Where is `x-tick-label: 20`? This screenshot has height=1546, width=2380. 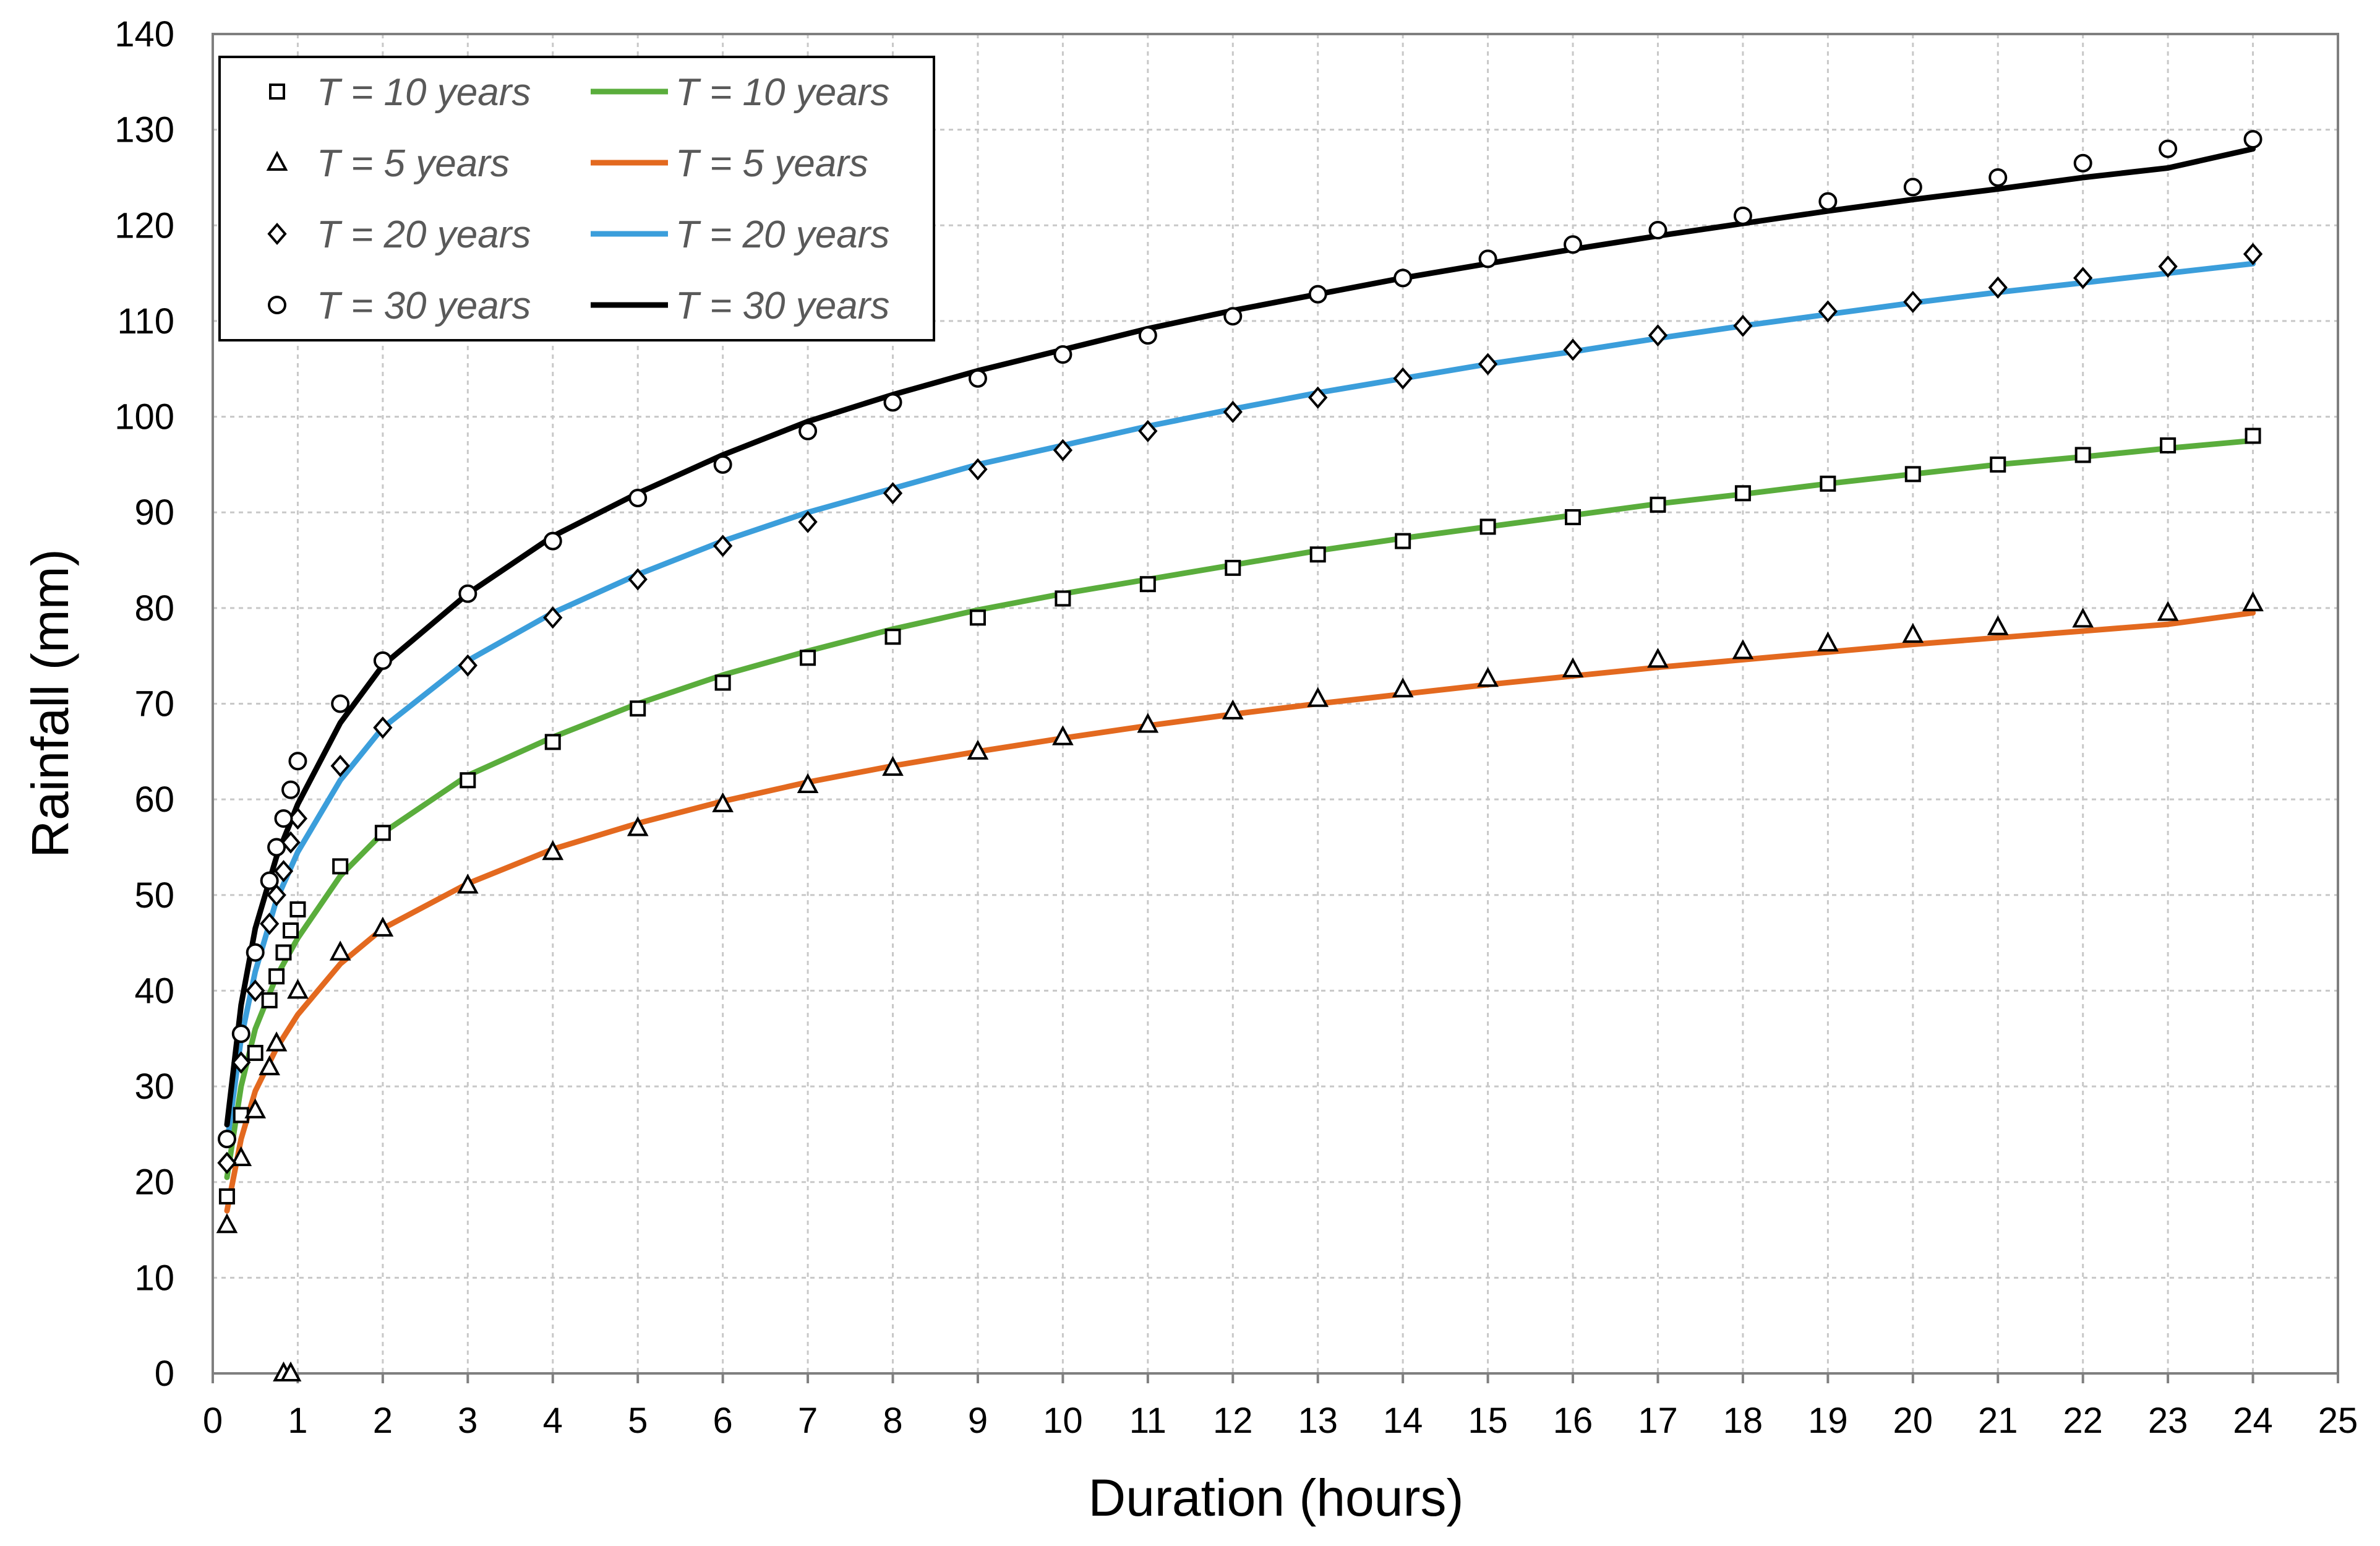
x-tick-label: 20 is located at coordinates (1913, 1421).